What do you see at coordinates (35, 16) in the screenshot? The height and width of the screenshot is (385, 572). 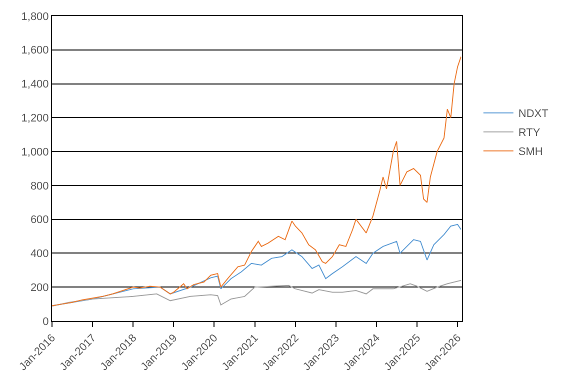 I see `y-tick-label: 1,800` at bounding box center [35, 16].